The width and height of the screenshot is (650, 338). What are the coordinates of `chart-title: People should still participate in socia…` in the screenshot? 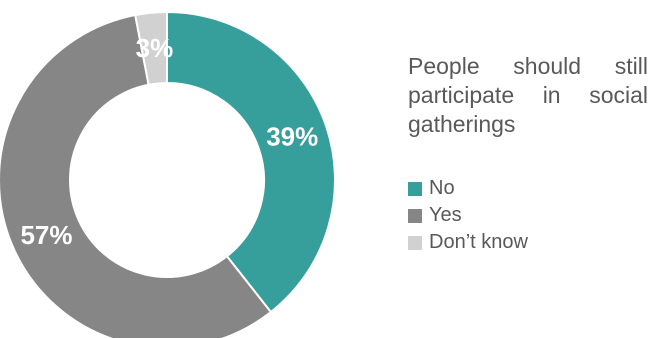 It's located at (528, 95).